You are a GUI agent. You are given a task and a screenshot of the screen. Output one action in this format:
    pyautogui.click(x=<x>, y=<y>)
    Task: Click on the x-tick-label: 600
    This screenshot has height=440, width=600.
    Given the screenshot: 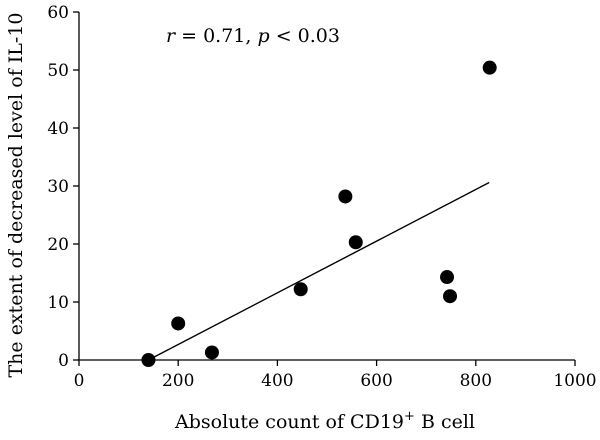 What is the action you would take?
    pyautogui.click(x=376, y=381)
    